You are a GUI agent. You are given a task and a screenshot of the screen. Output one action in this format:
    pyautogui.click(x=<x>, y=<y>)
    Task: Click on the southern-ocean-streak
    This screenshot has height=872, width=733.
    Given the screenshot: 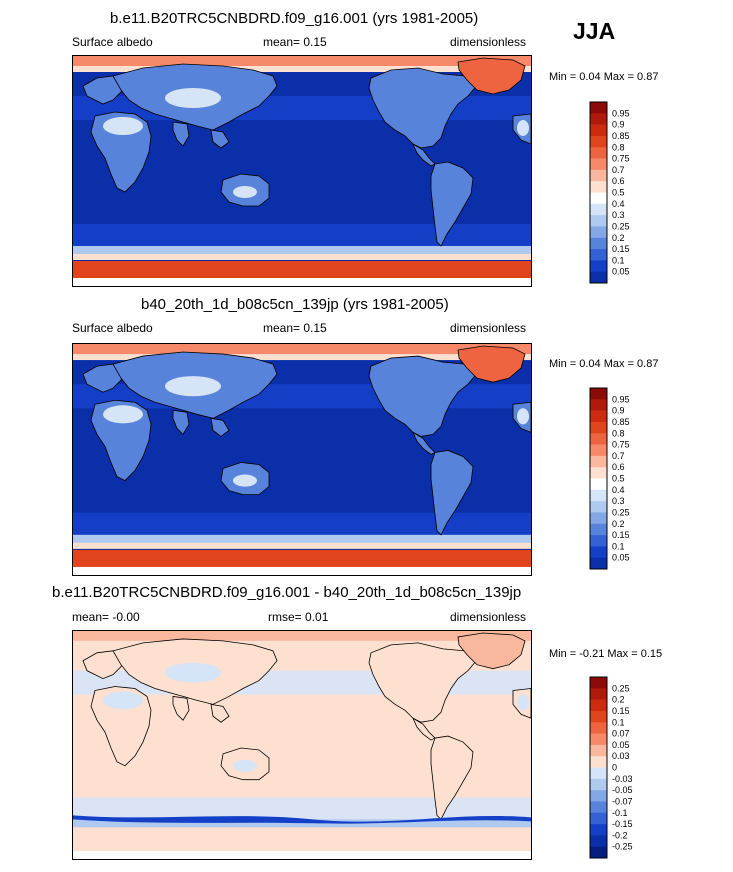 What is the action you would take?
    pyautogui.click(x=302, y=819)
    